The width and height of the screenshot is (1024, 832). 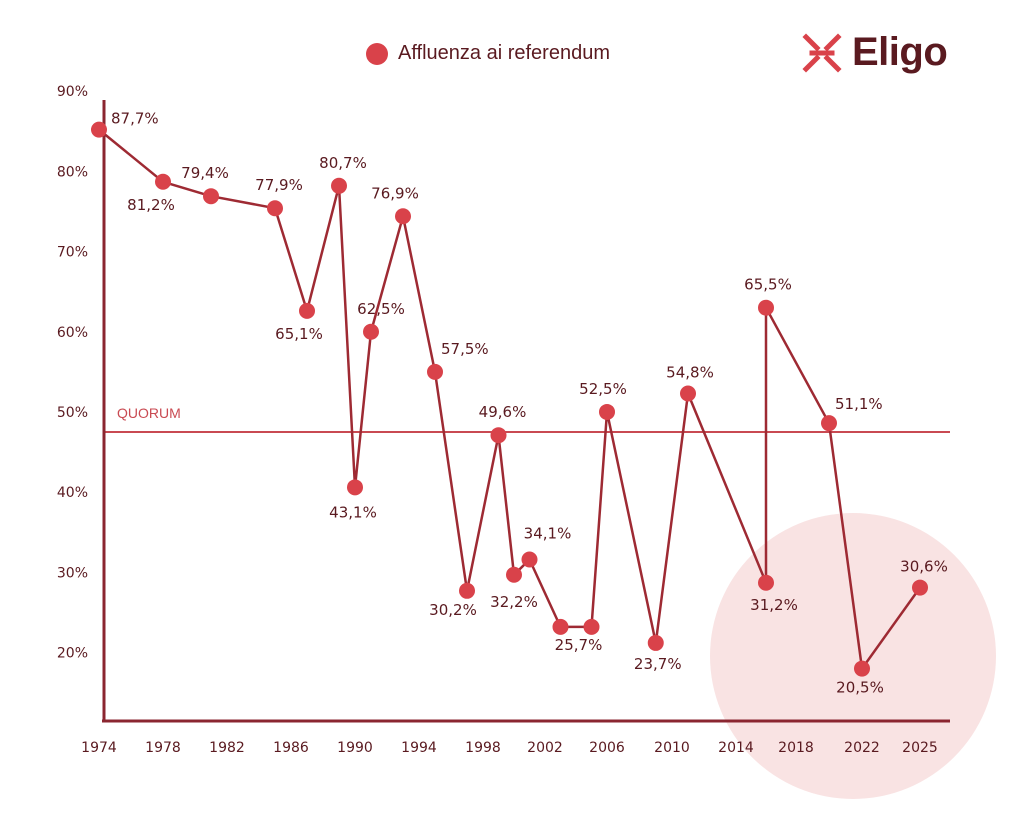 What do you see at coordinates (504, 53) in the screenshot?
I see `legend-label: Affluenza ai referendum` at bounding box center [504, 53].